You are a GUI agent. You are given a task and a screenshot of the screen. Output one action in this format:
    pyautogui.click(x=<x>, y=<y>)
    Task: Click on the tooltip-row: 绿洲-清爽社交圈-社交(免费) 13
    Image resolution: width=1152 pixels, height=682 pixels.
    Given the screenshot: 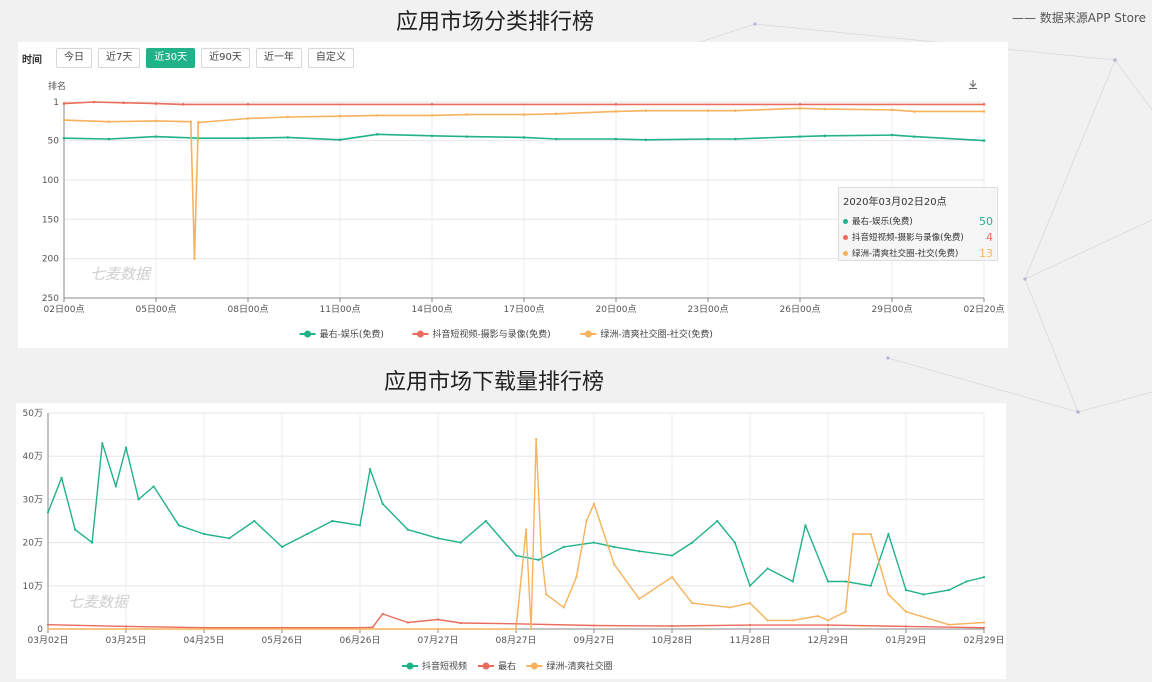 What is the action you would take?
    pyautogui.click(x=918, y=253)
    